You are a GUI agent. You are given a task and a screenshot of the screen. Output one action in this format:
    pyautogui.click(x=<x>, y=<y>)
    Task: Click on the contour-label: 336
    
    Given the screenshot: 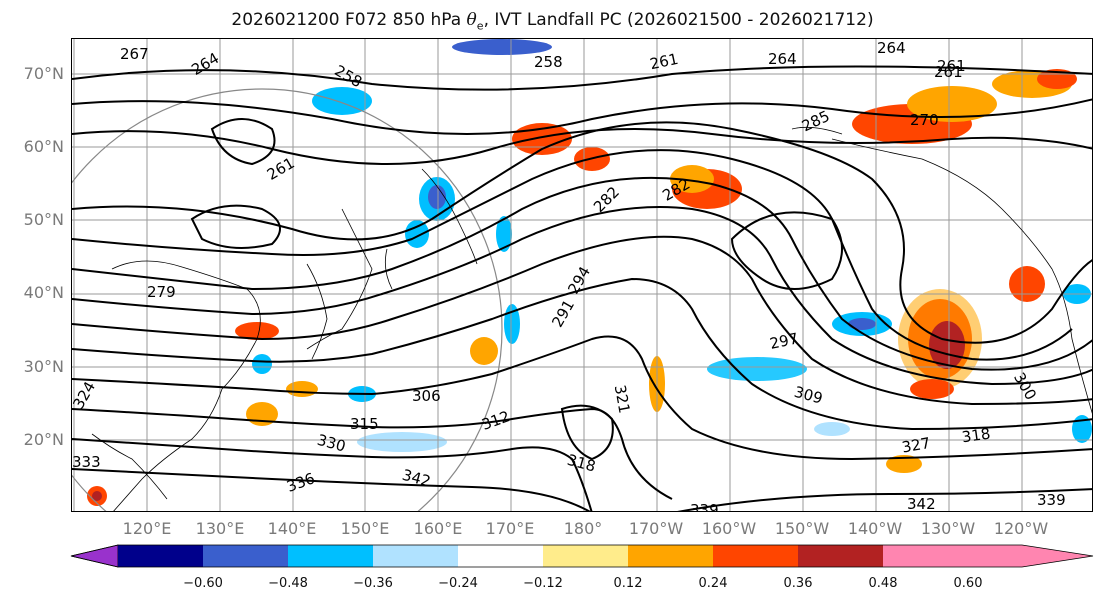 What is the action you would take?
    pyautogui.click(x=300, y=482)
    